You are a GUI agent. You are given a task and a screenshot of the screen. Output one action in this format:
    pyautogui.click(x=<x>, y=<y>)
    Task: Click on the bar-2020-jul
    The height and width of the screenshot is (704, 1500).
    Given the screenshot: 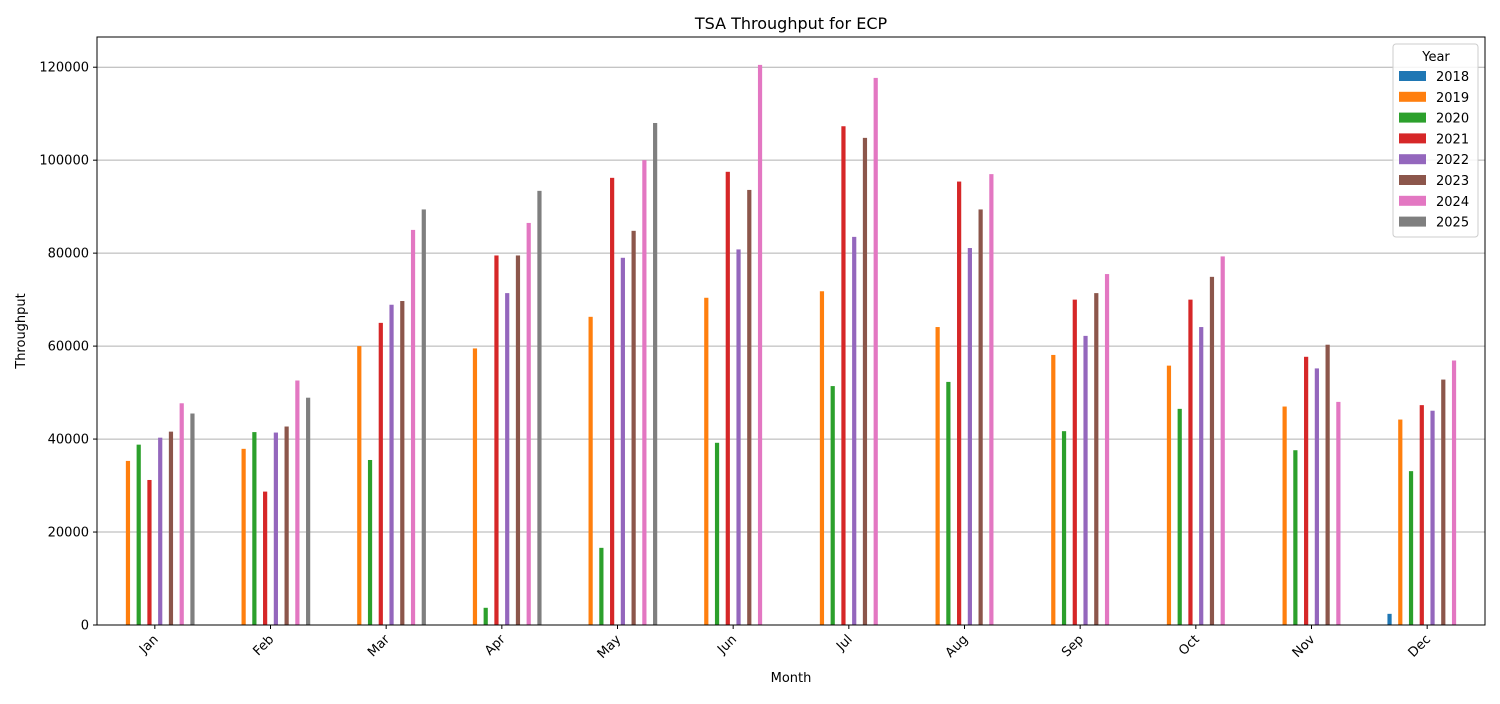 What is the action you would take?
    pyautogui.click(x=832, y=505)
    